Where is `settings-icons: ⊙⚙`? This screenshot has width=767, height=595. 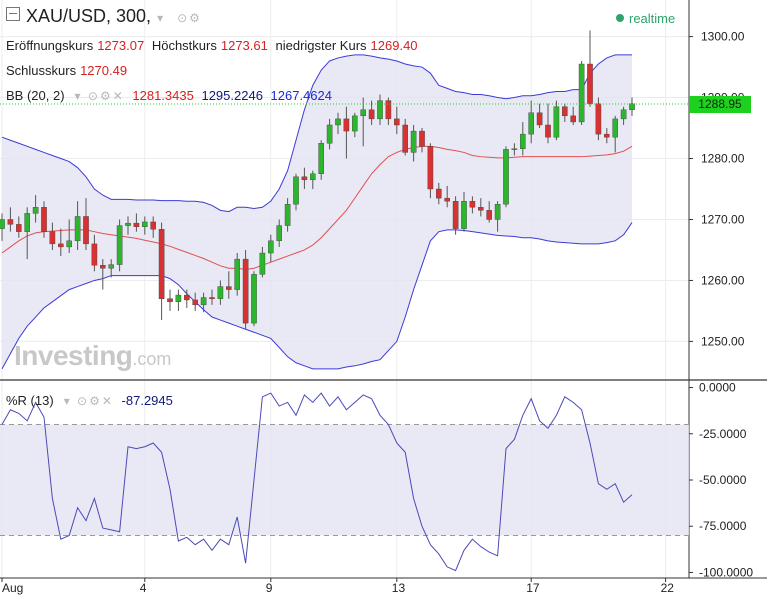
settings-icons: ⊙⚙ is located at coordinates (189, 18).